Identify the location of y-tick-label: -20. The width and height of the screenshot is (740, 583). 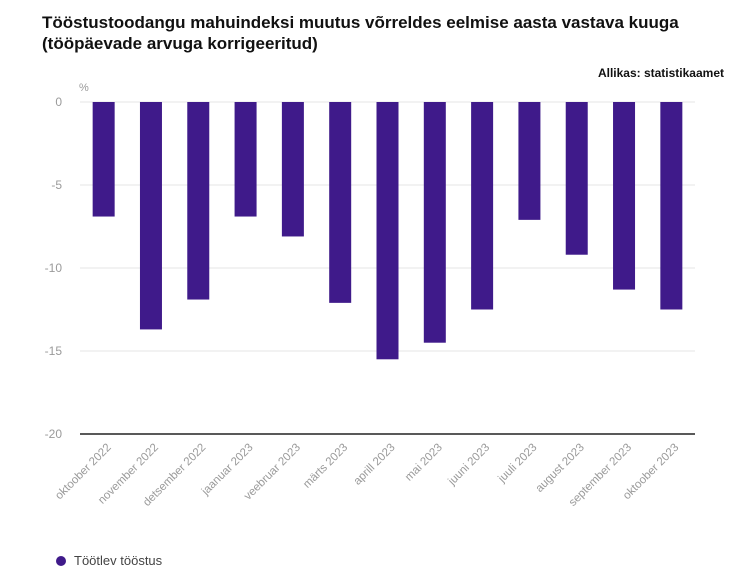
(54, 434).